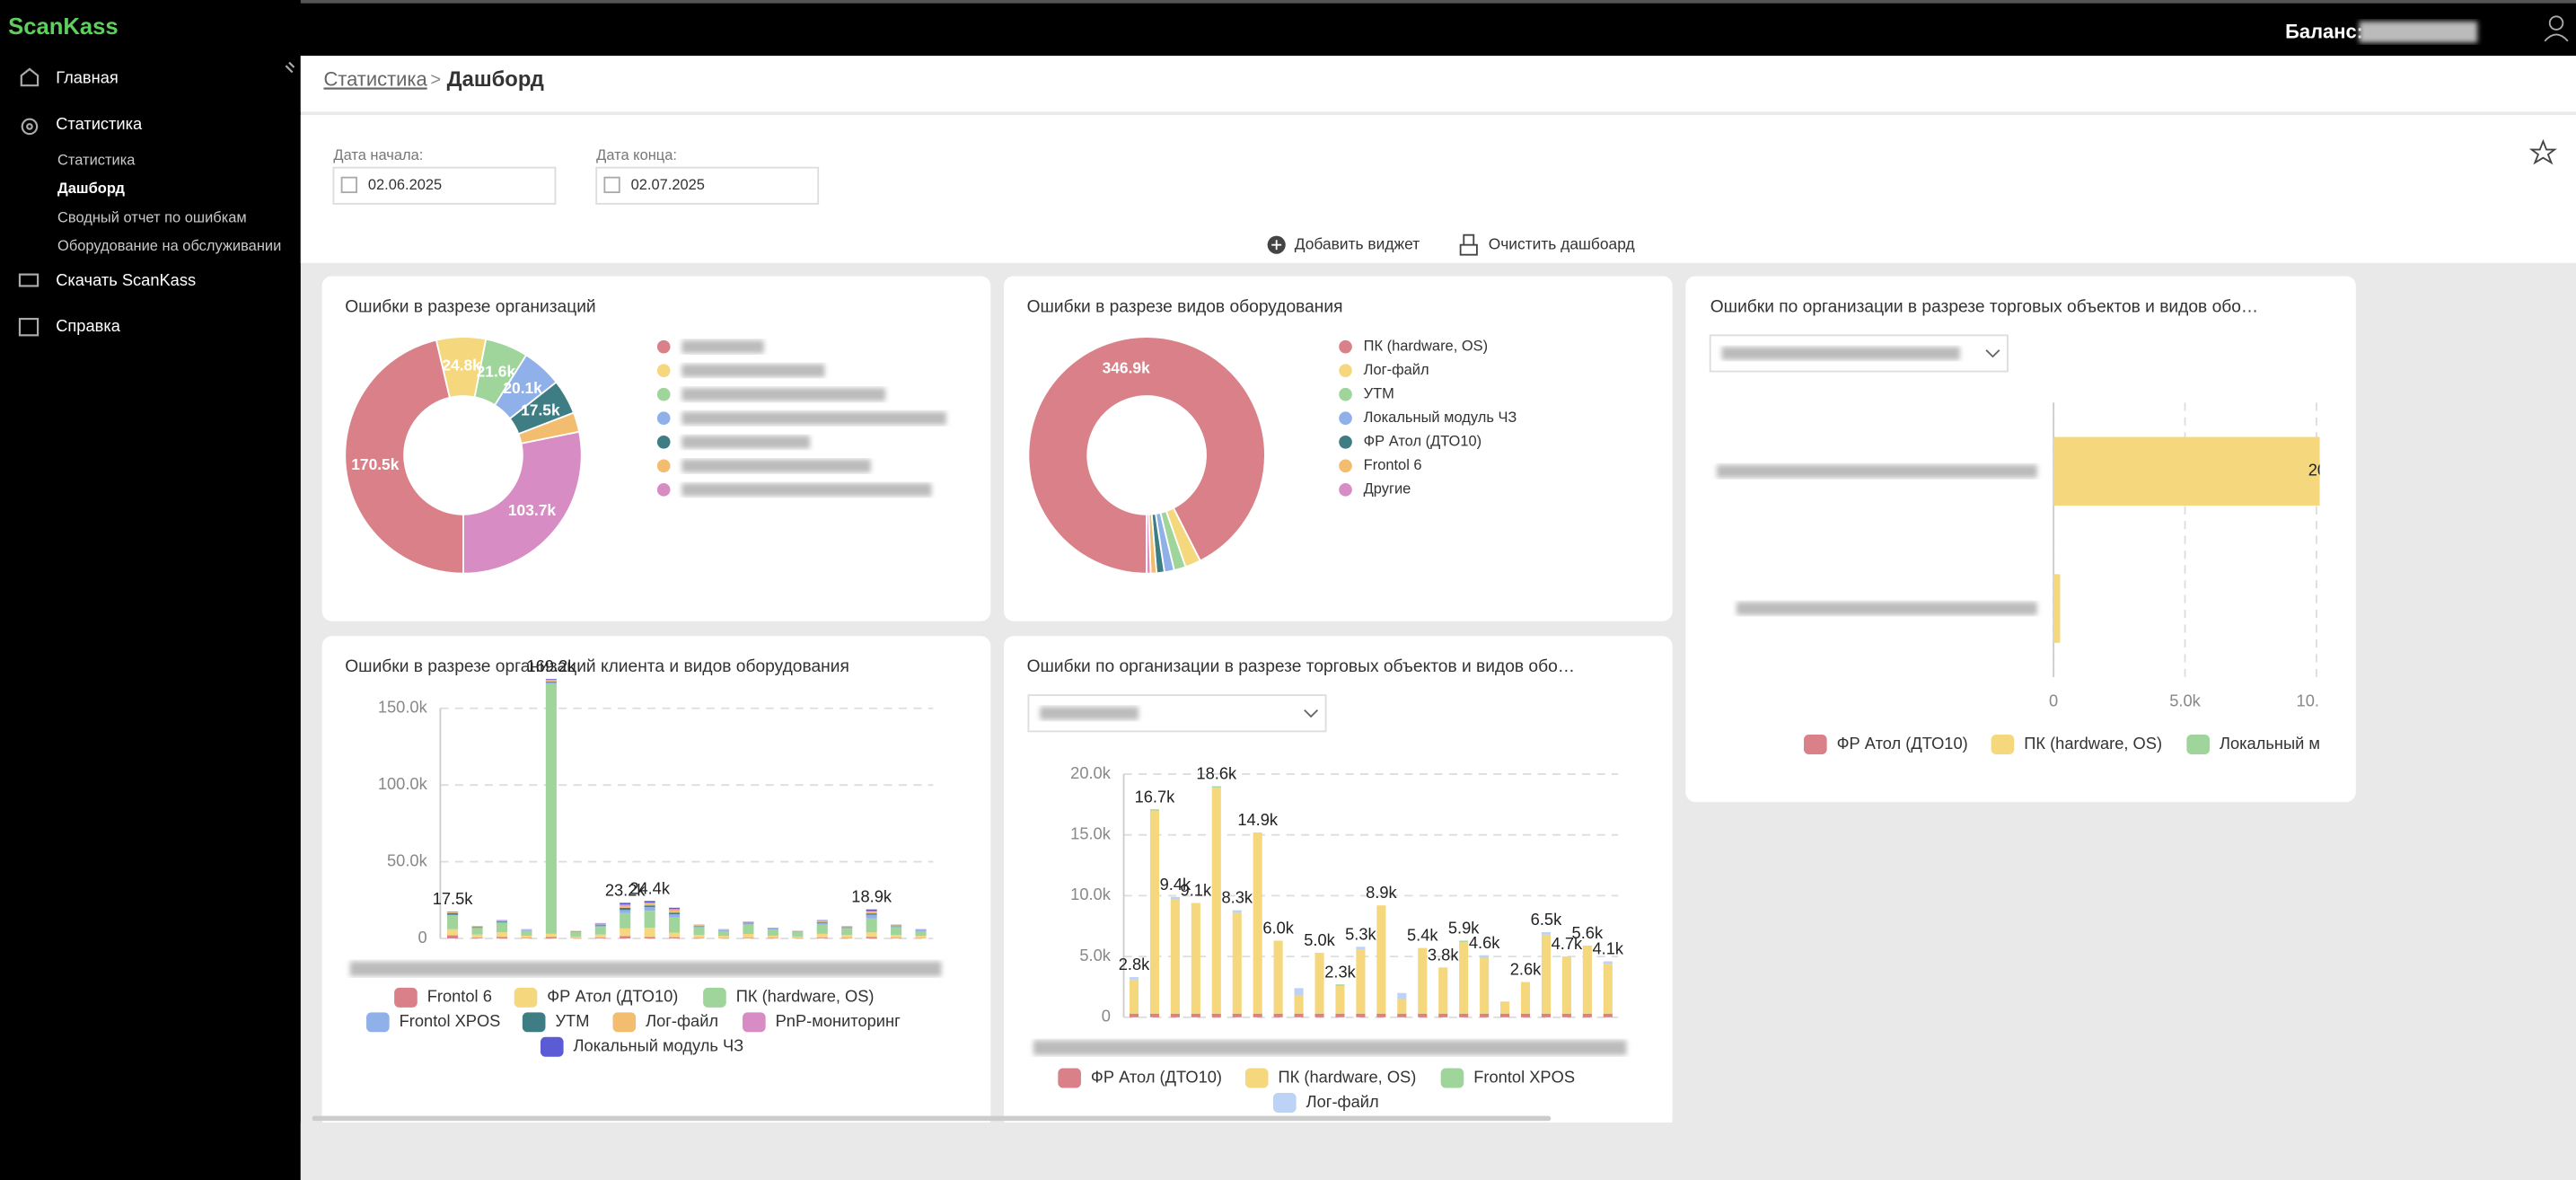 This screenshot has height=1180, width=2576. What do you see at coordinates (169, 246) in the screenshot?
I see `nav-subitem: Оборудование на обслуживании` at bounding box center [169, 246].